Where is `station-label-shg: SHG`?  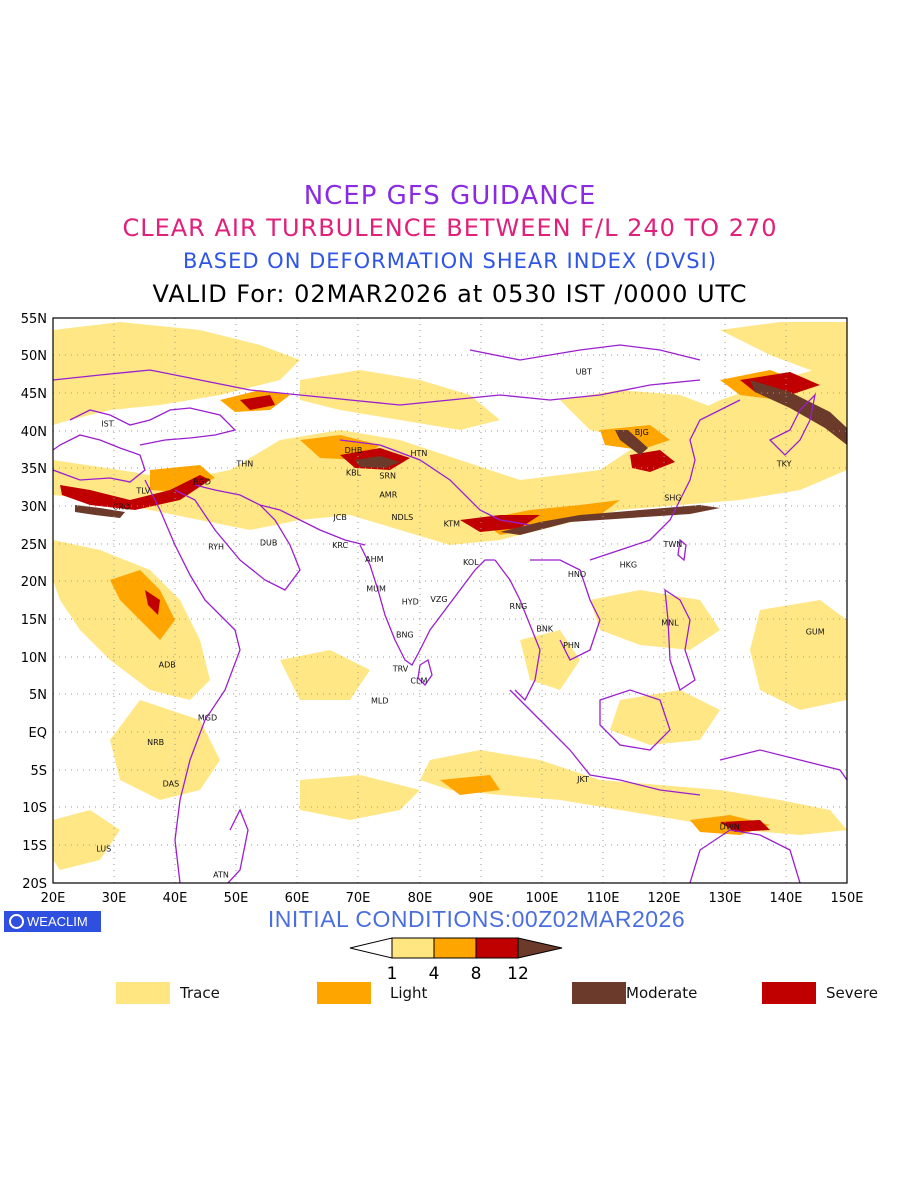 station-label-shg: SHG is located at coordinates (672, 497).